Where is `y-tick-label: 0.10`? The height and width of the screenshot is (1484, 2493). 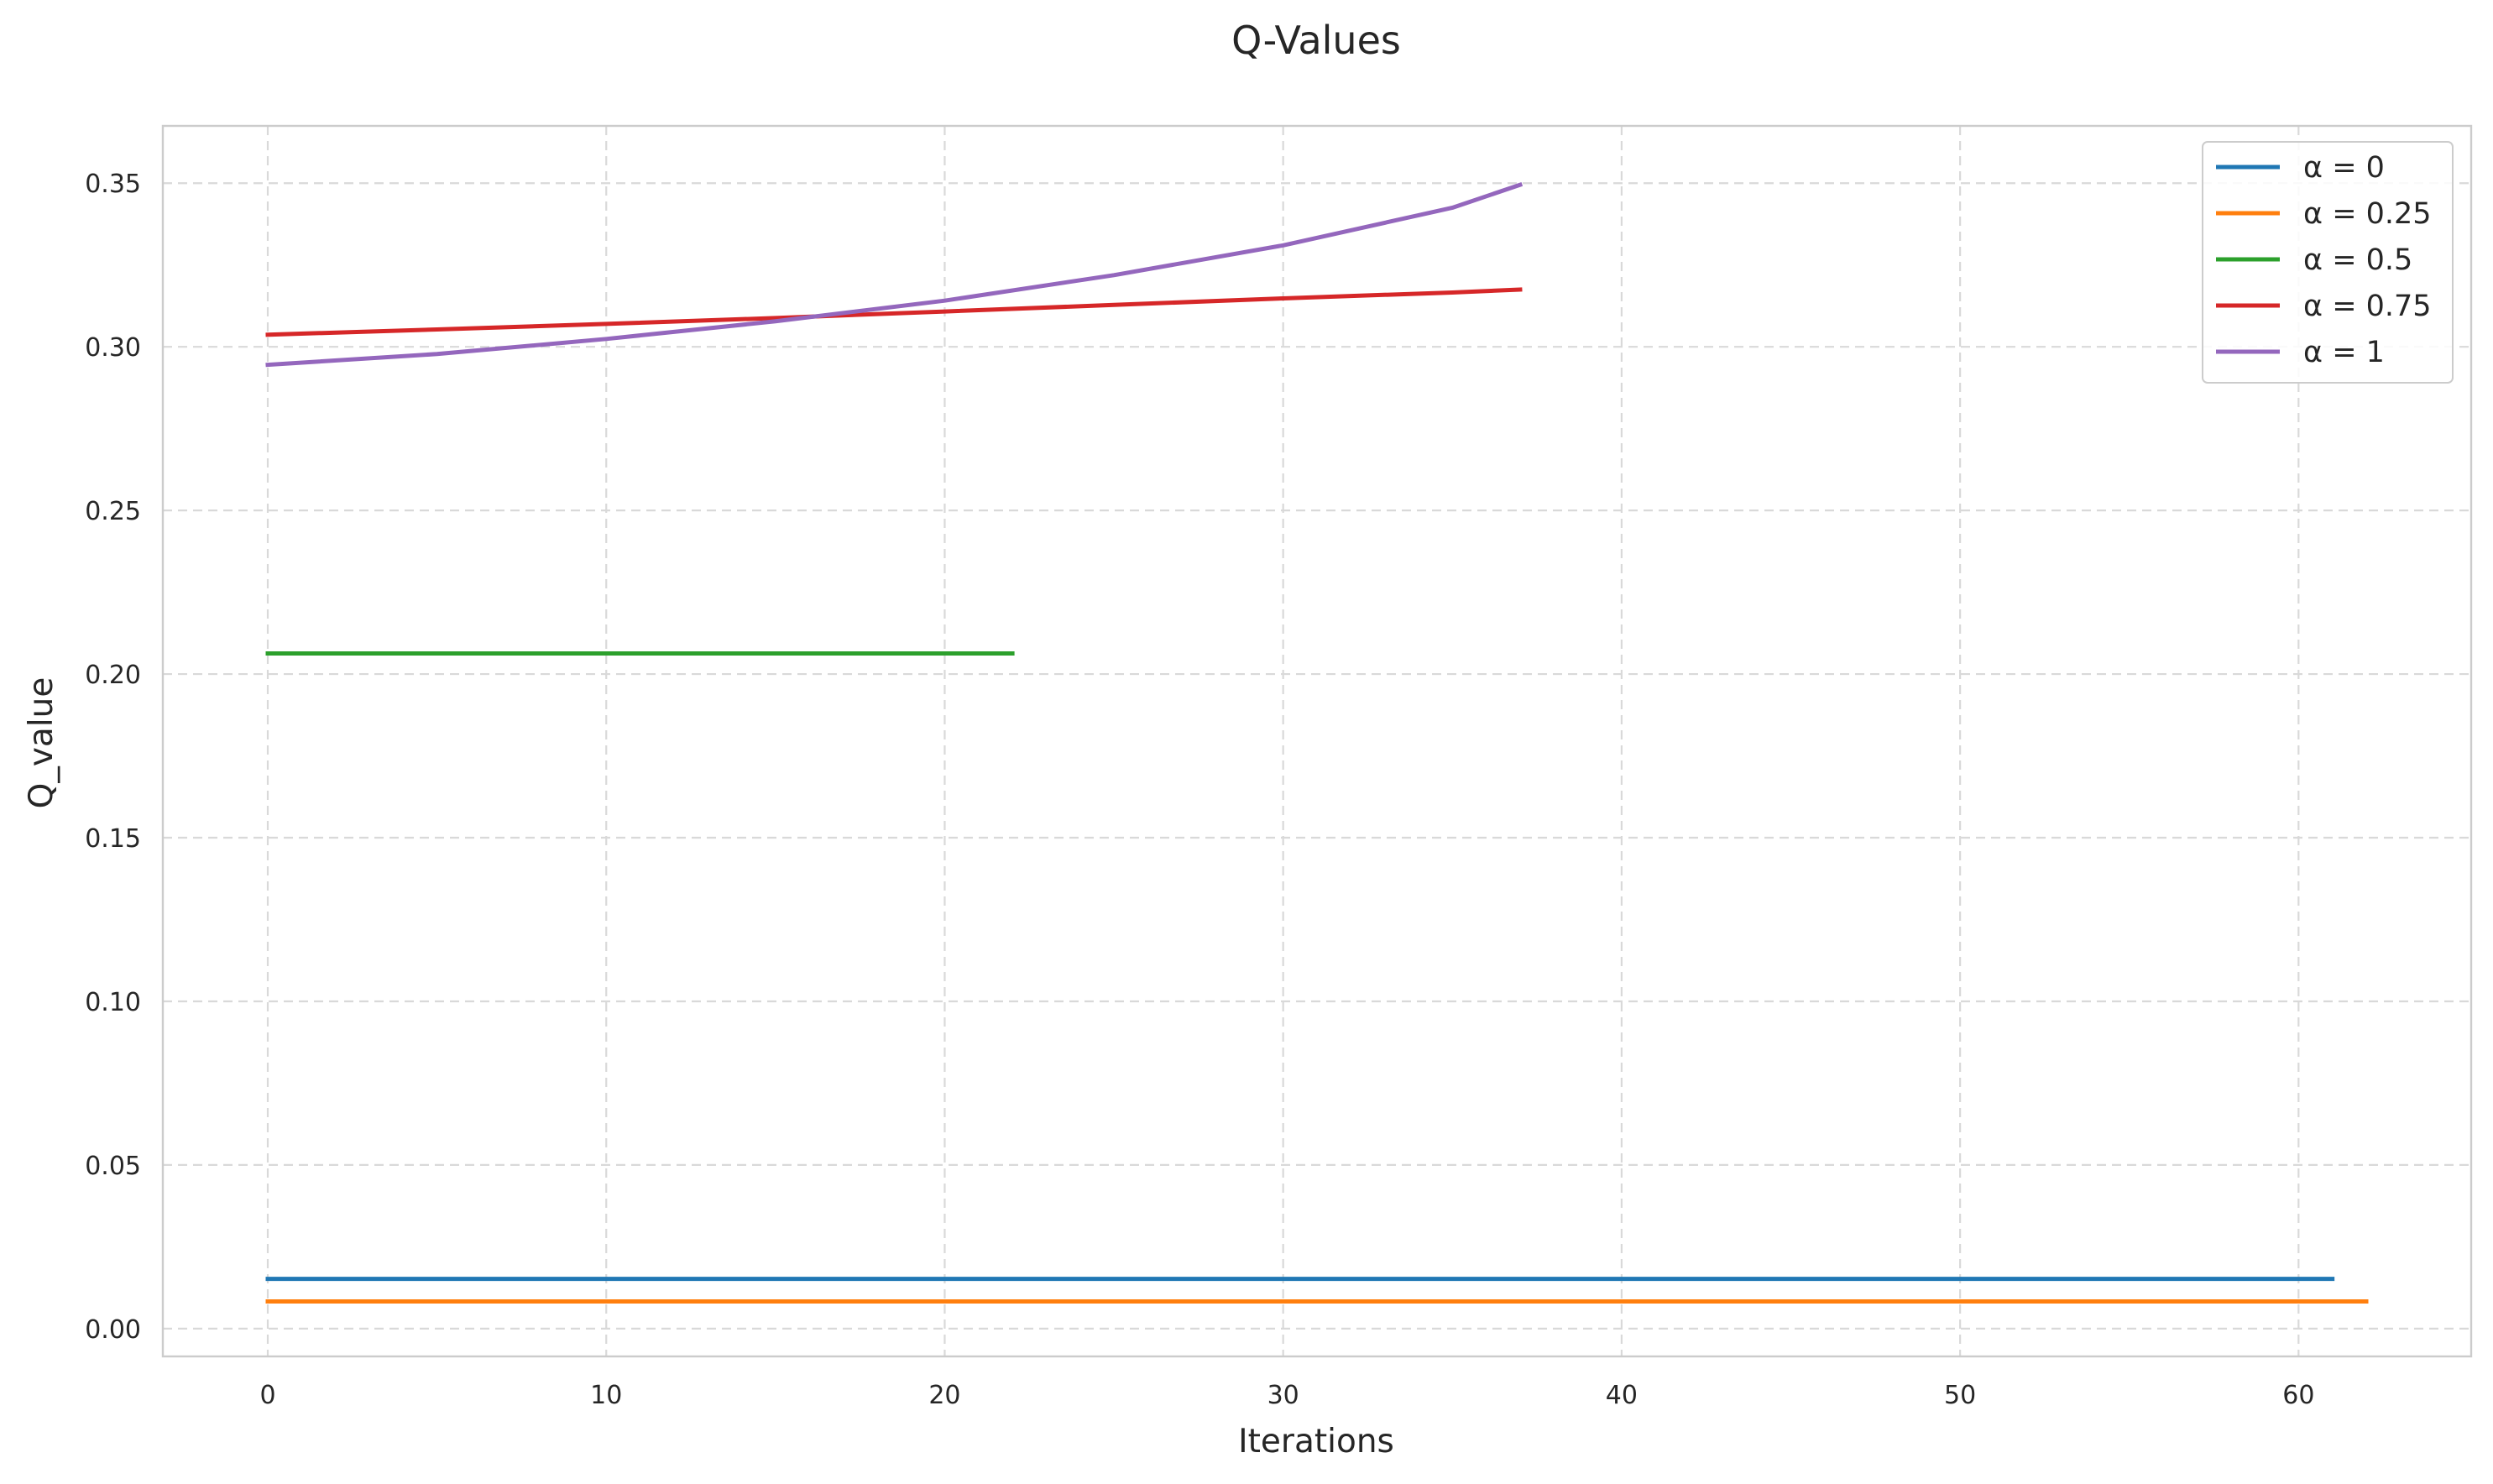
y-tick-label: 0.10 is located at coordinates (113, 1002).